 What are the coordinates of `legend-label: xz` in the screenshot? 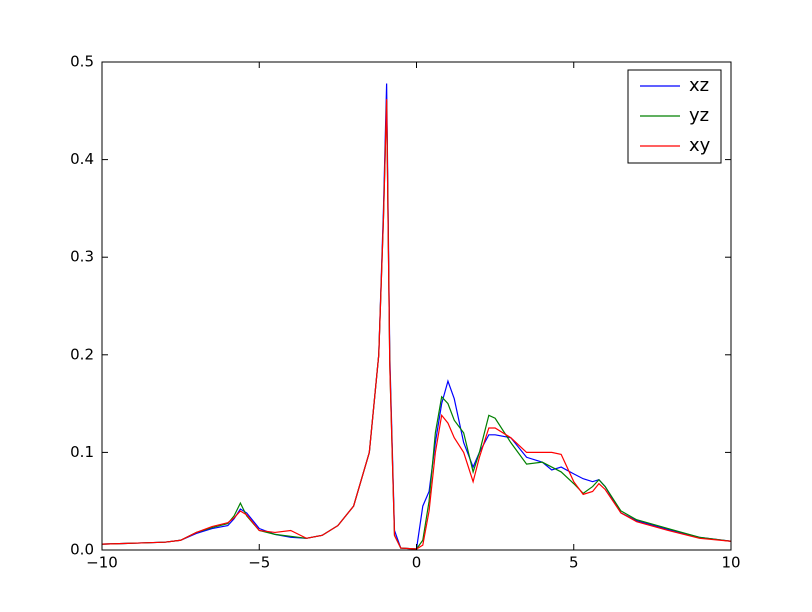 It's located at (699, 85).